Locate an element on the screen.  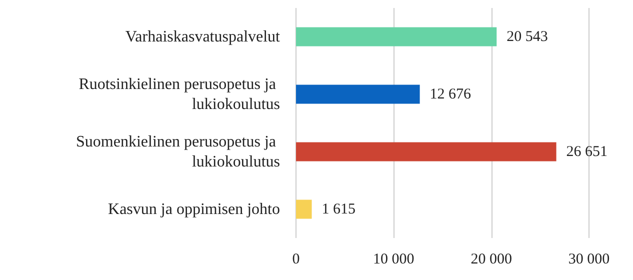
data-label: 12 676 is located at coordinates (451, 94).